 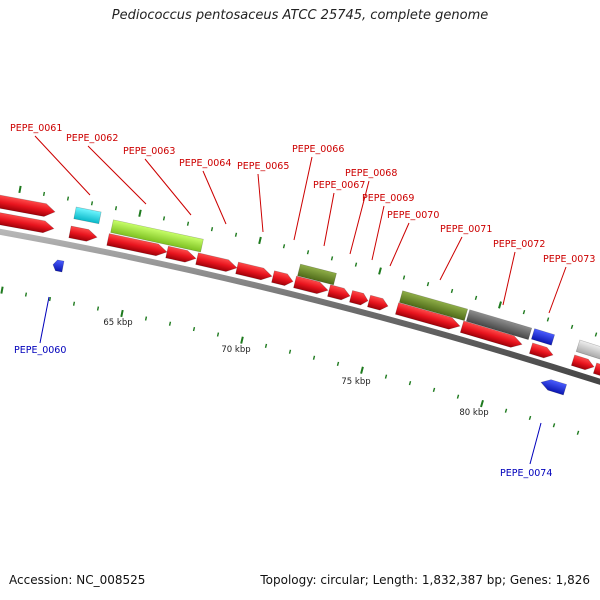 I want to click on gene-label: PEPE_0065, so click(x=263, y=166).